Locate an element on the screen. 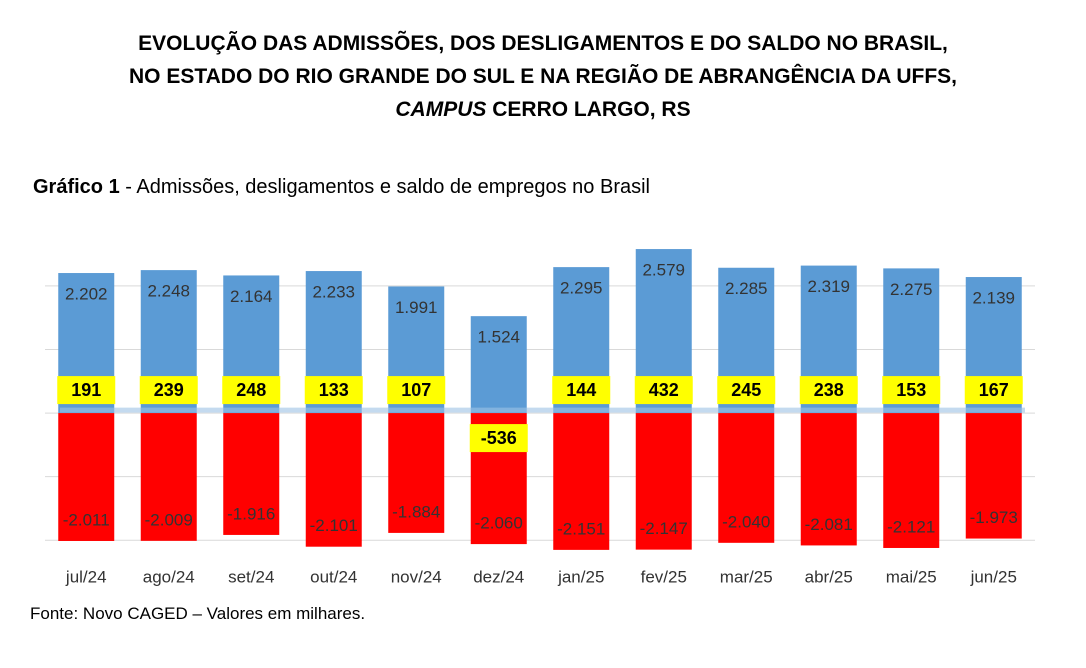  saldo-label: -536 is located at coordinates (499, 438).